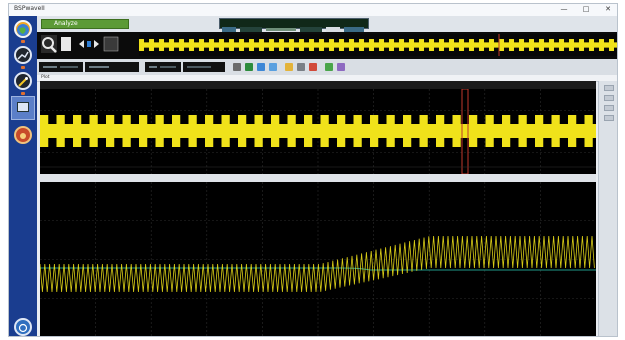 This screenshot has width=625, height=340. I want to click on globe-icon, so click(23, 29).